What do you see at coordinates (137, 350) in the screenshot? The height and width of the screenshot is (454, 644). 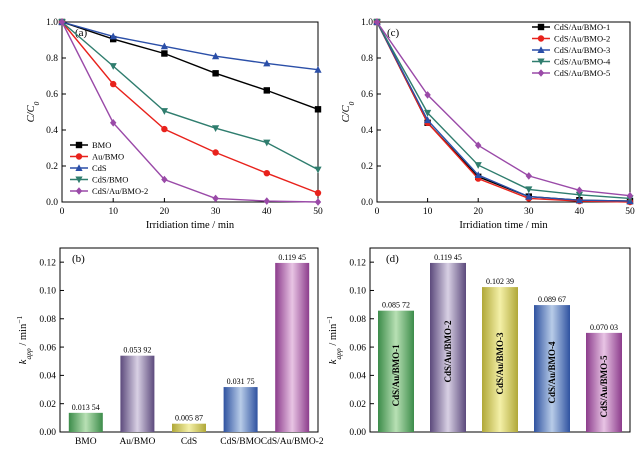 I see `bar-value-label: 0.053 92` at bounding box center [137, 350].